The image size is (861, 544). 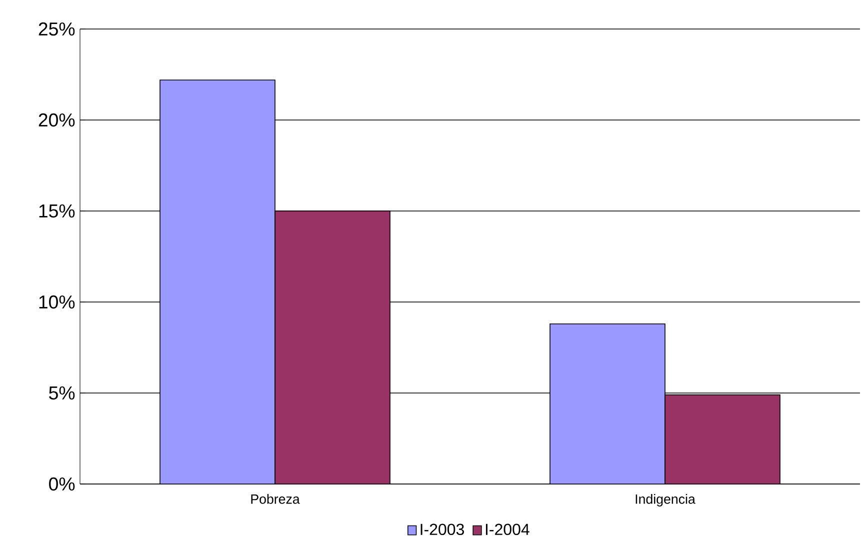 I want to click on legend-label: I-2003, so click(x=442, y=530).